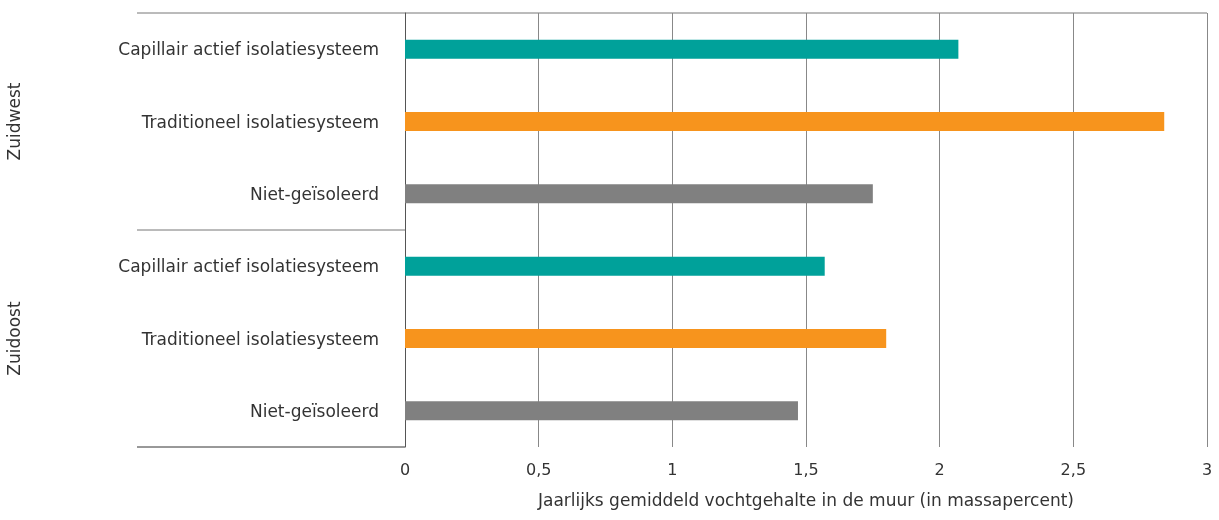 This screenshot has width=1219, height=520. I want to click on x-tick-label: 0, so click(405, 469).